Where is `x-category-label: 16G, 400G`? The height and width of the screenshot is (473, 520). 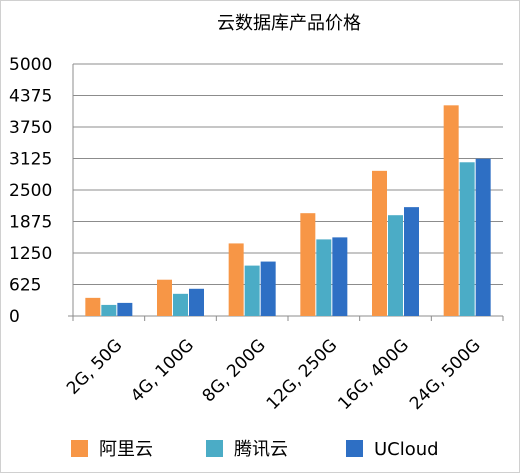
x-category-label: 16G, 400G is located at coordinates (373, 374).